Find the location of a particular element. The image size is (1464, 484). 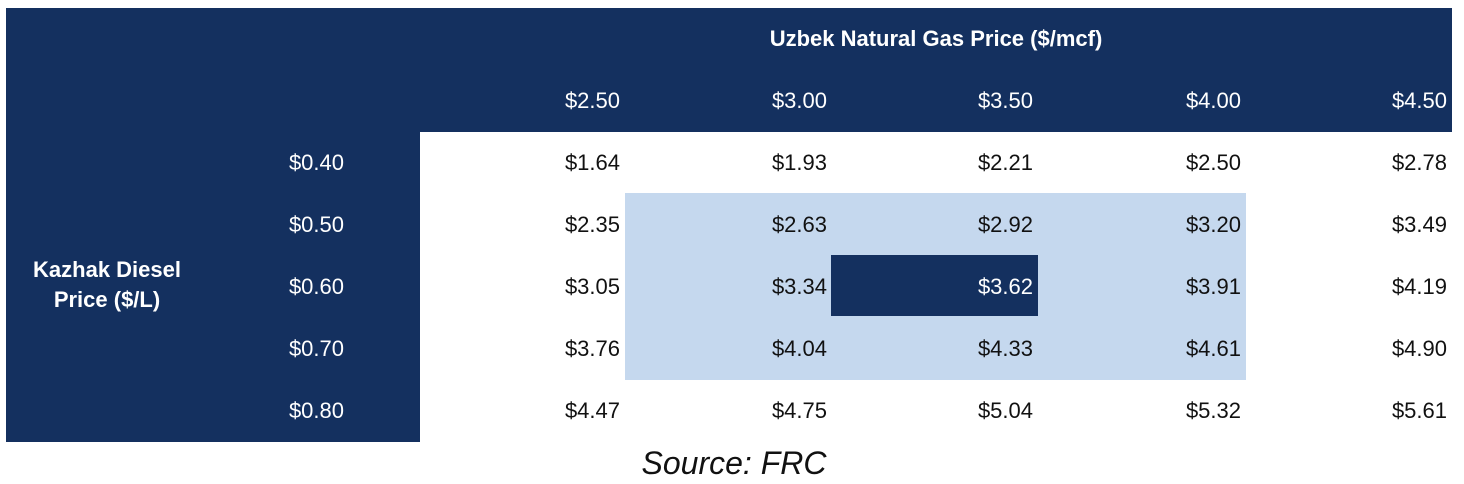

row-label: $0.50 is located at coordinates (316, 224).